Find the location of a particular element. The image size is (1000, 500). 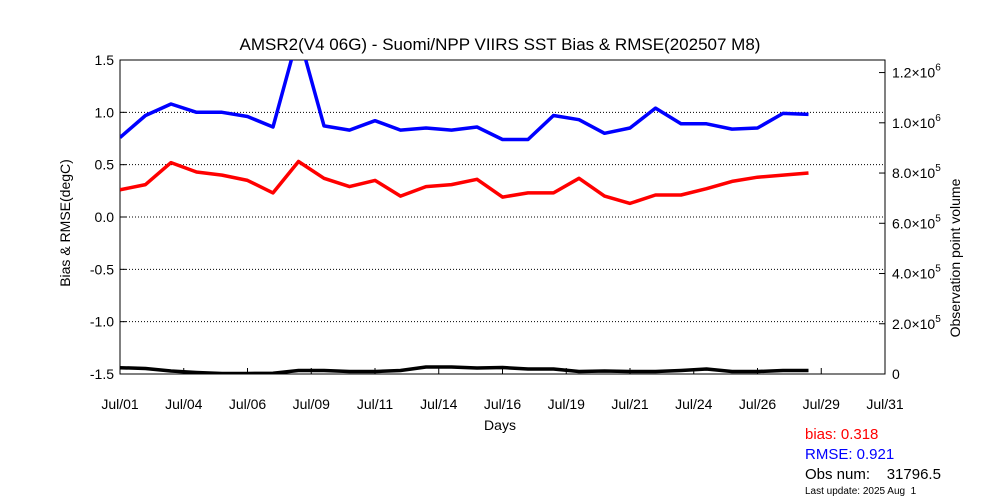

x-tick-label: Jul/21 is located at coordinates (630, 404).